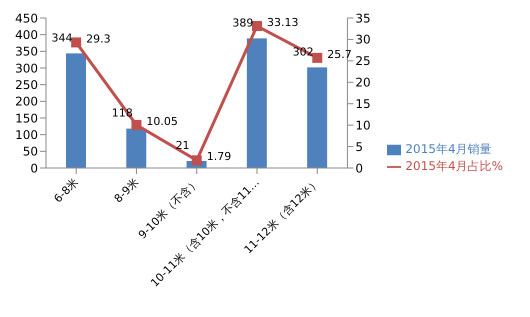 The height and width of the screenshot is (317, 530). I want to click on data-label: 21, so click(183, 145).